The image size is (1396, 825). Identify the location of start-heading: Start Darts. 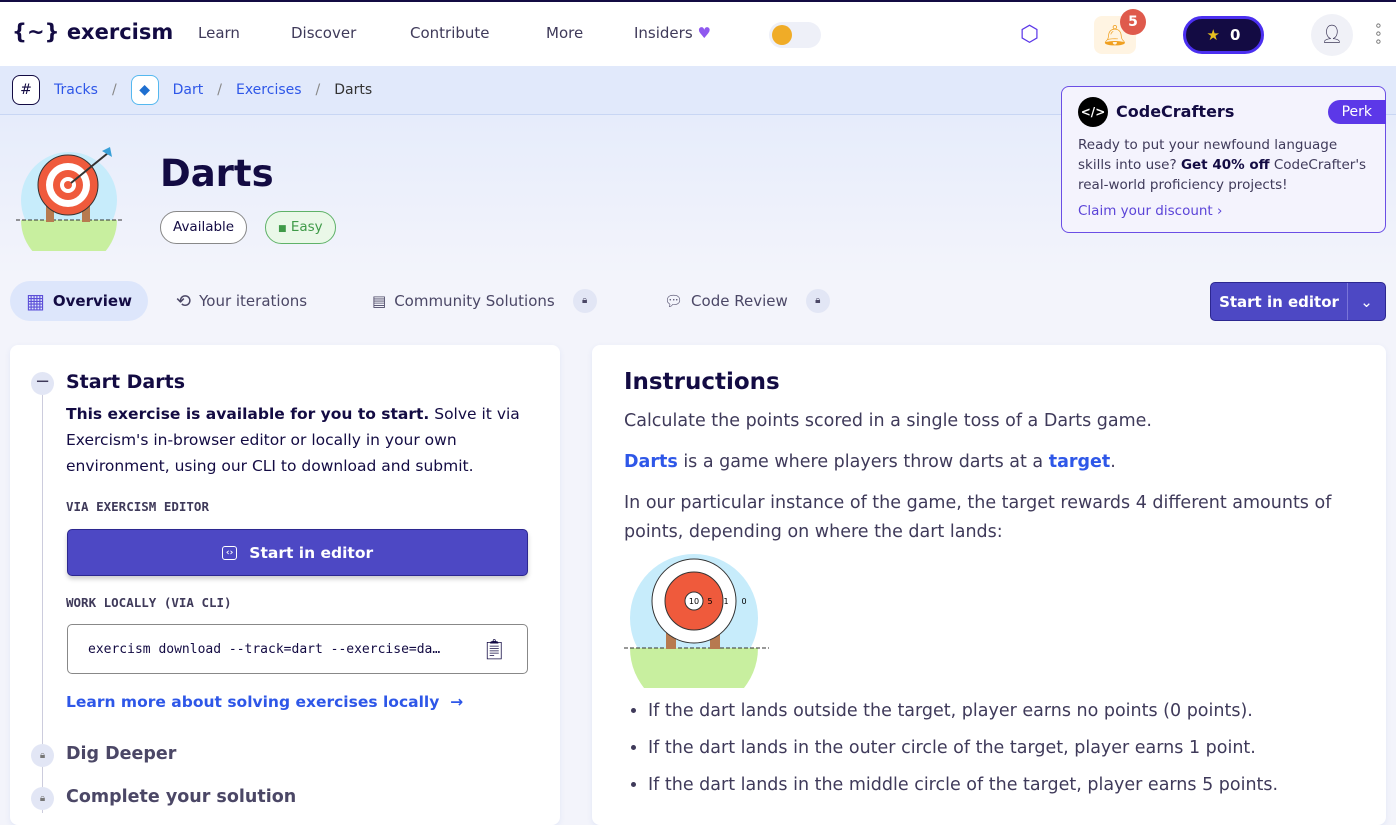
(126, 382).